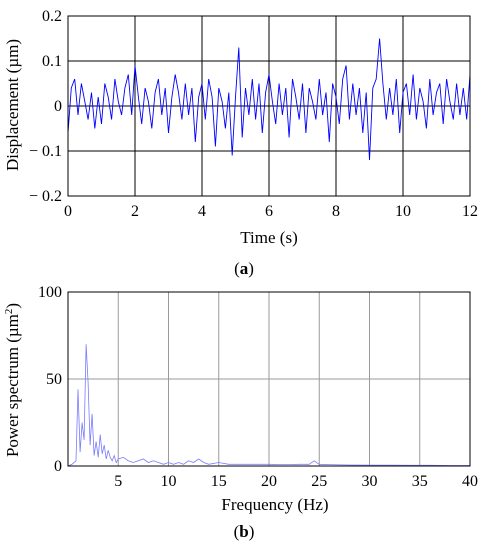 The height and width of the screenshot is (550, 488). What do you see at coordinates (370, 481) in the screenshot?
I see `x-tick-label: 30` at bounding box center [370, 481].